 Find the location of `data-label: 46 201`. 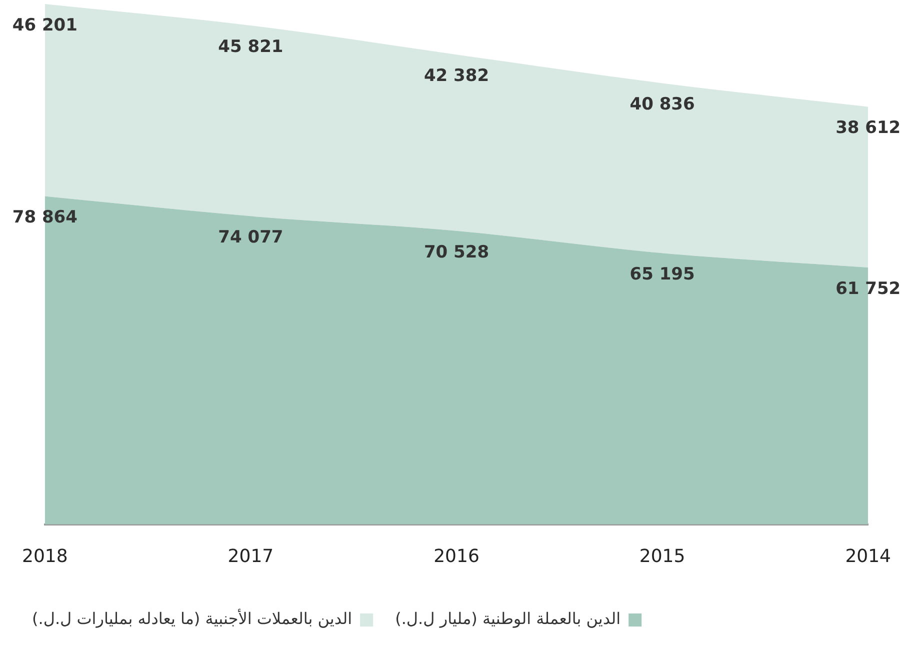

data-label: 46 201 is located at coordinates (45, 25).